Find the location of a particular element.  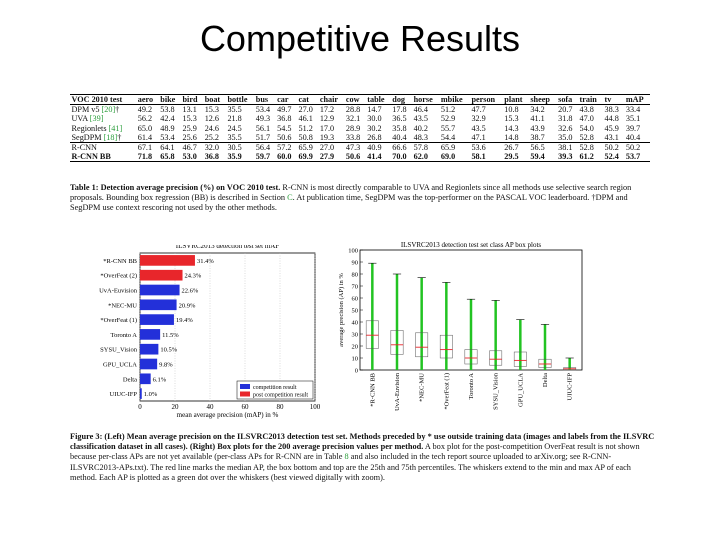

value-cell: 65.8 is located at coordinates (167, 157).